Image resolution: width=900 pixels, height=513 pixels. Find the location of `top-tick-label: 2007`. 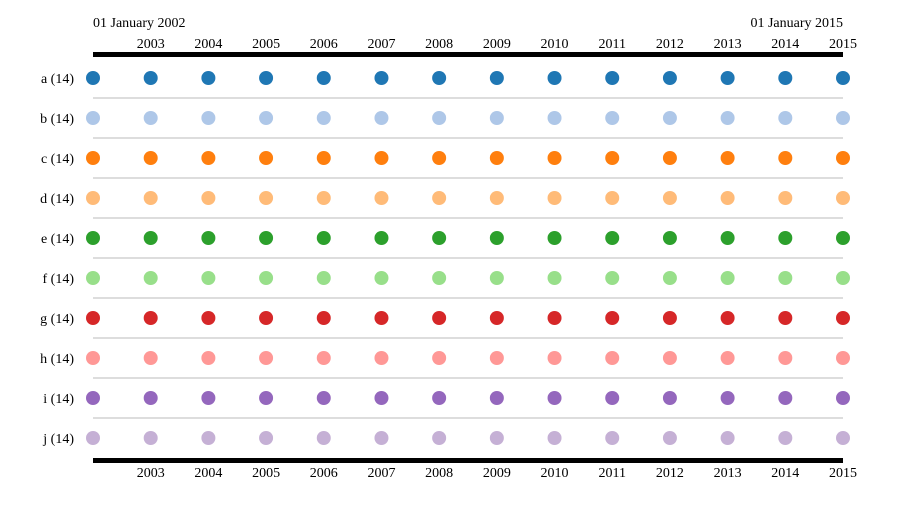

top-tick-label: 2007 is located at coordinates (381, 44).